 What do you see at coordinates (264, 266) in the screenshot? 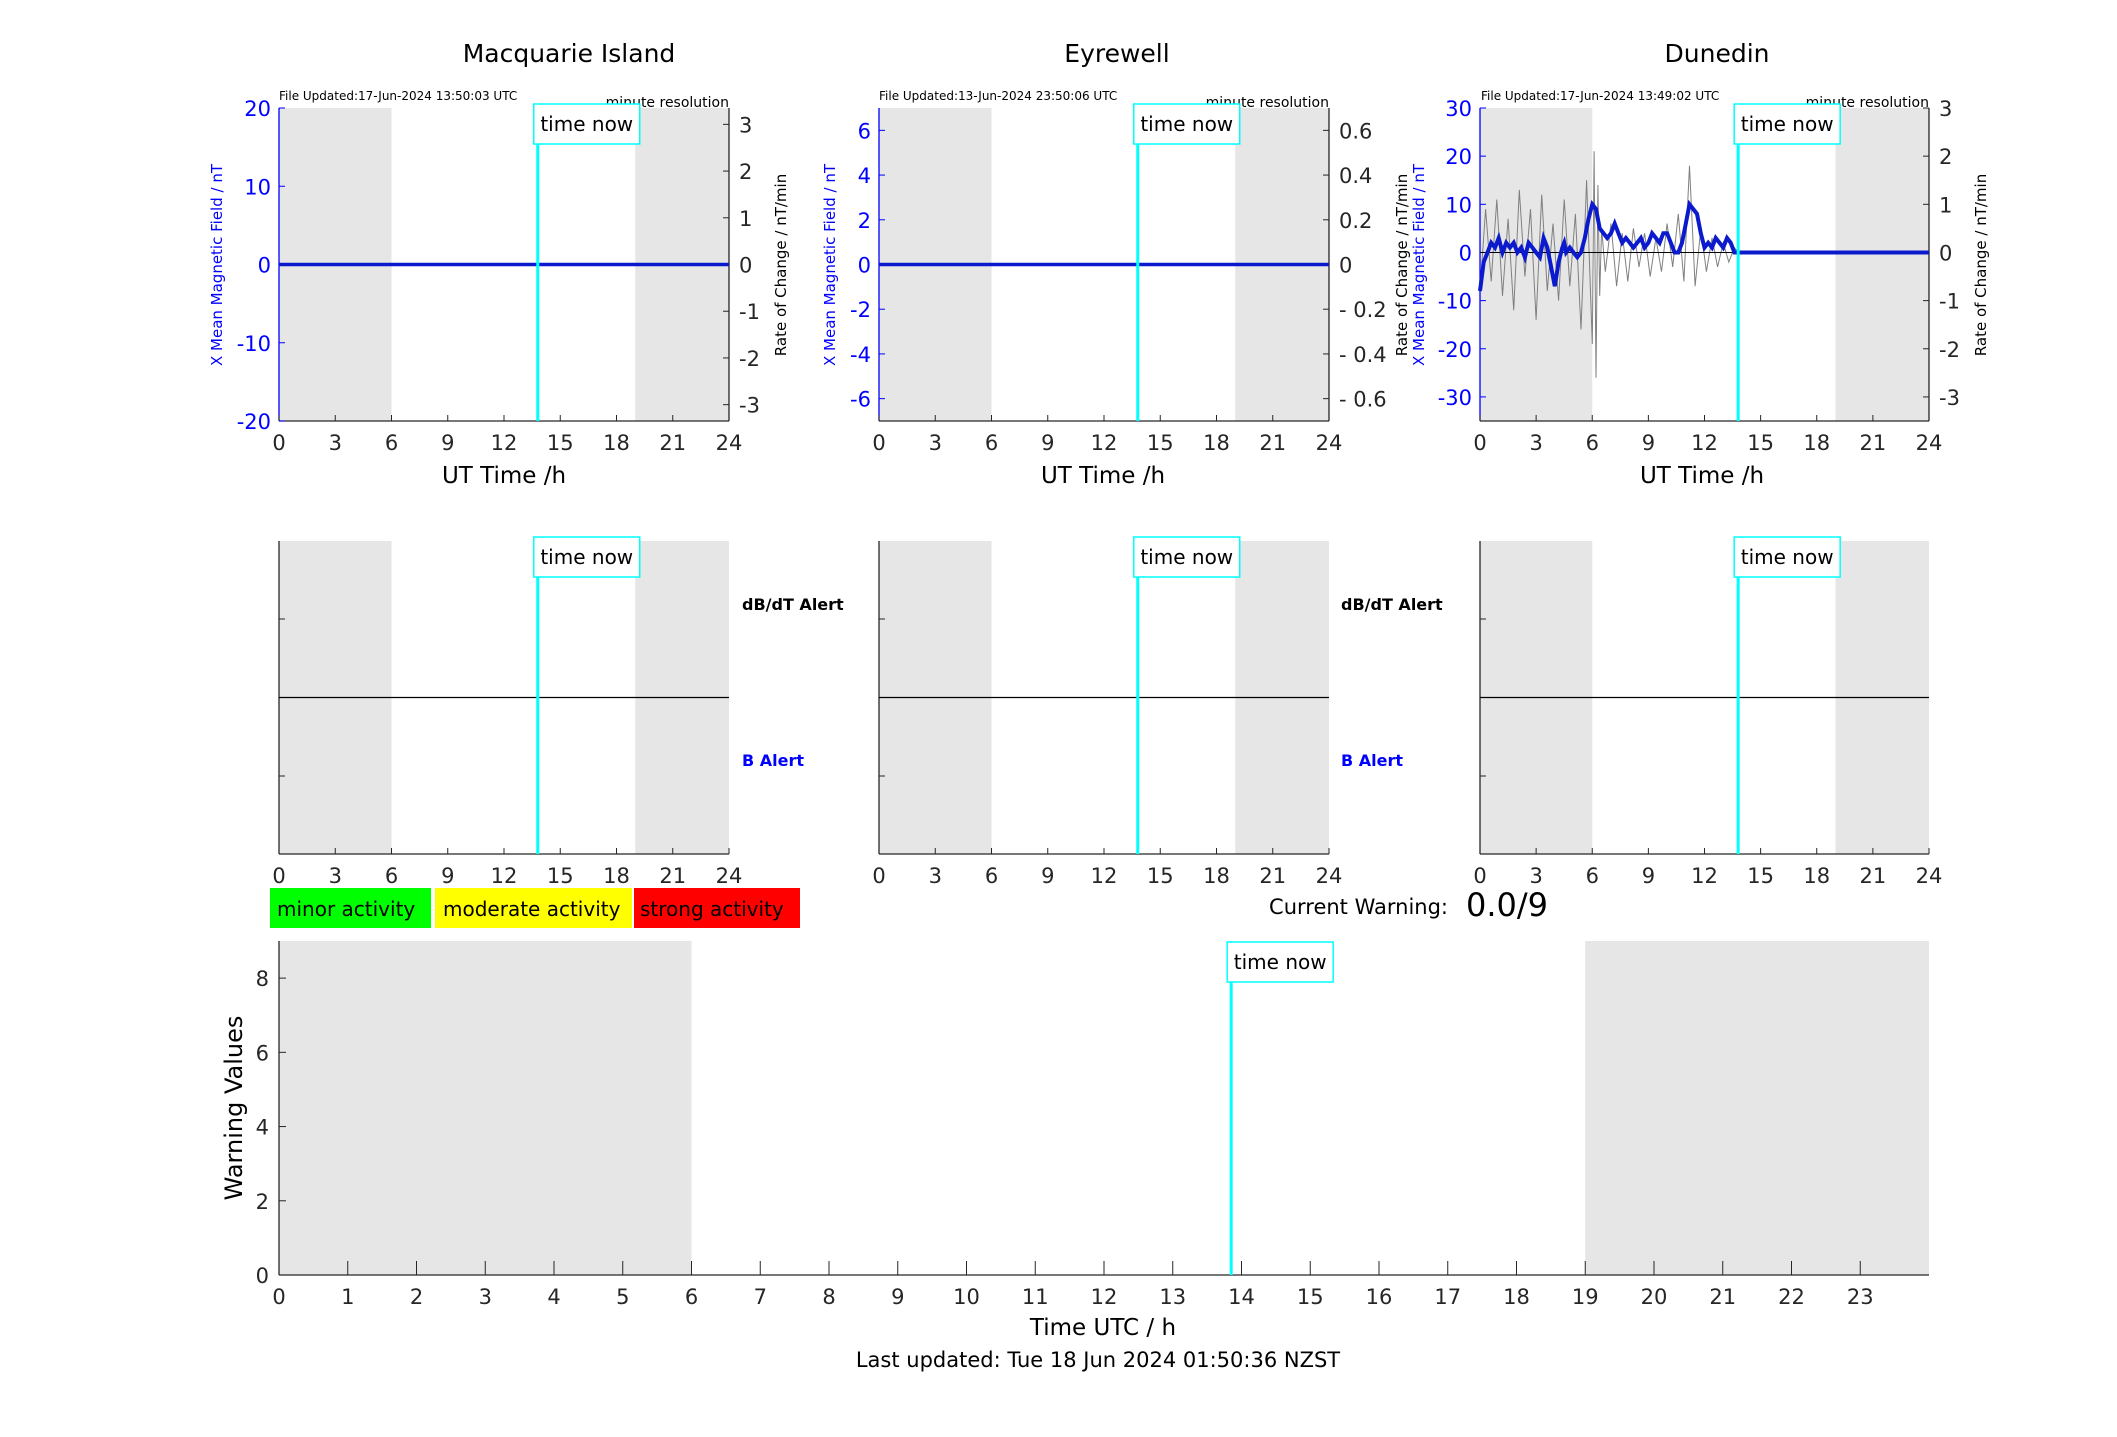
I see `left-tick-label: 0` at bounding box center [264, 266].